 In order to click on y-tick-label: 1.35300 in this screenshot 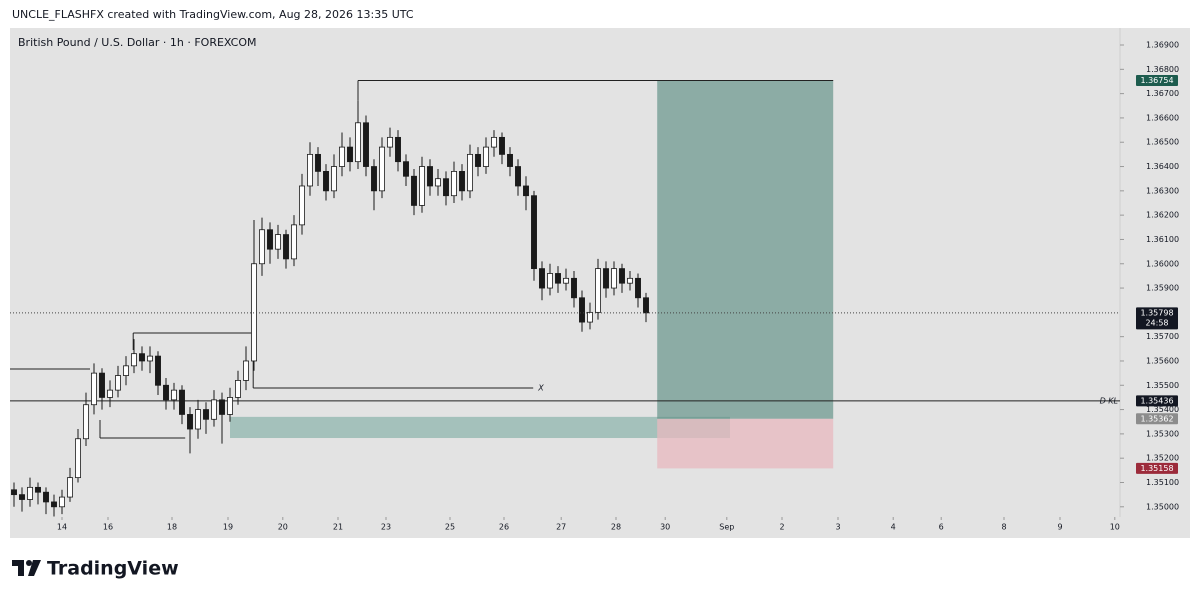, I will do `click(1162, 433)`.